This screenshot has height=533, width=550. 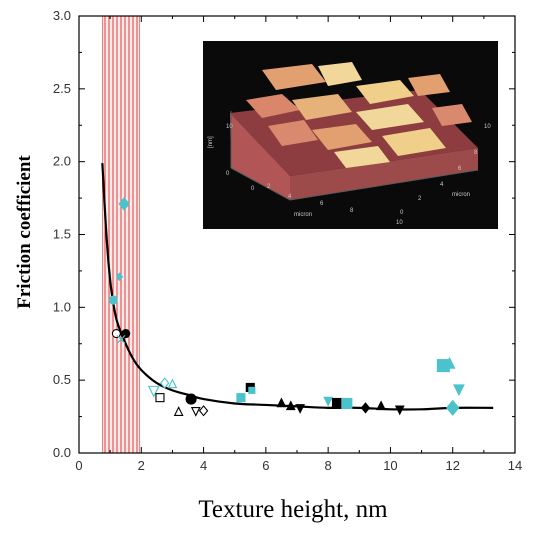 What do you see at coordinates (78, 465) in the screenshot?
I see `x-tick-label: 0` at bounding box center [78, 465].